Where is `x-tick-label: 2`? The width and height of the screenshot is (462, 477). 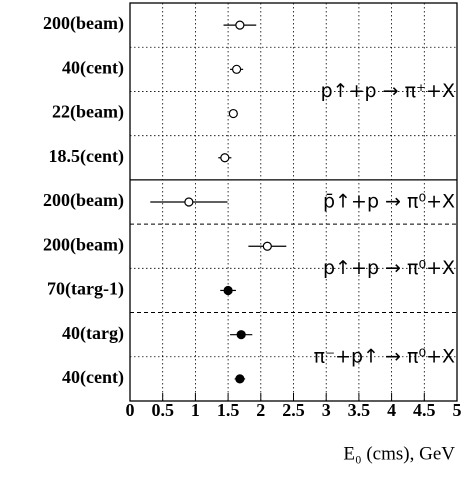 x-tick-label: 2 is located at coordinates (260, 410).